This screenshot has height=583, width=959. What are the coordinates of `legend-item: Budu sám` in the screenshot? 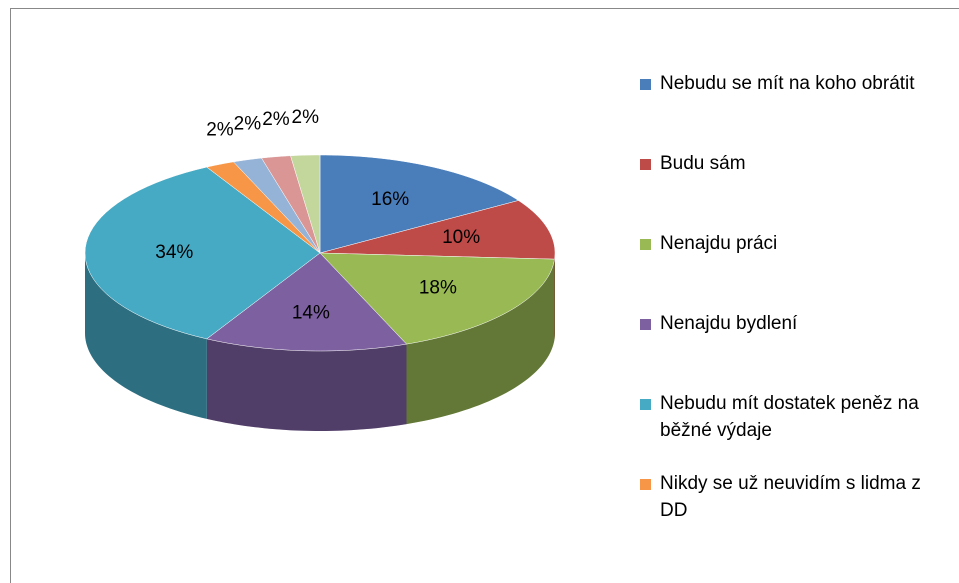 It's located at (790, 190).